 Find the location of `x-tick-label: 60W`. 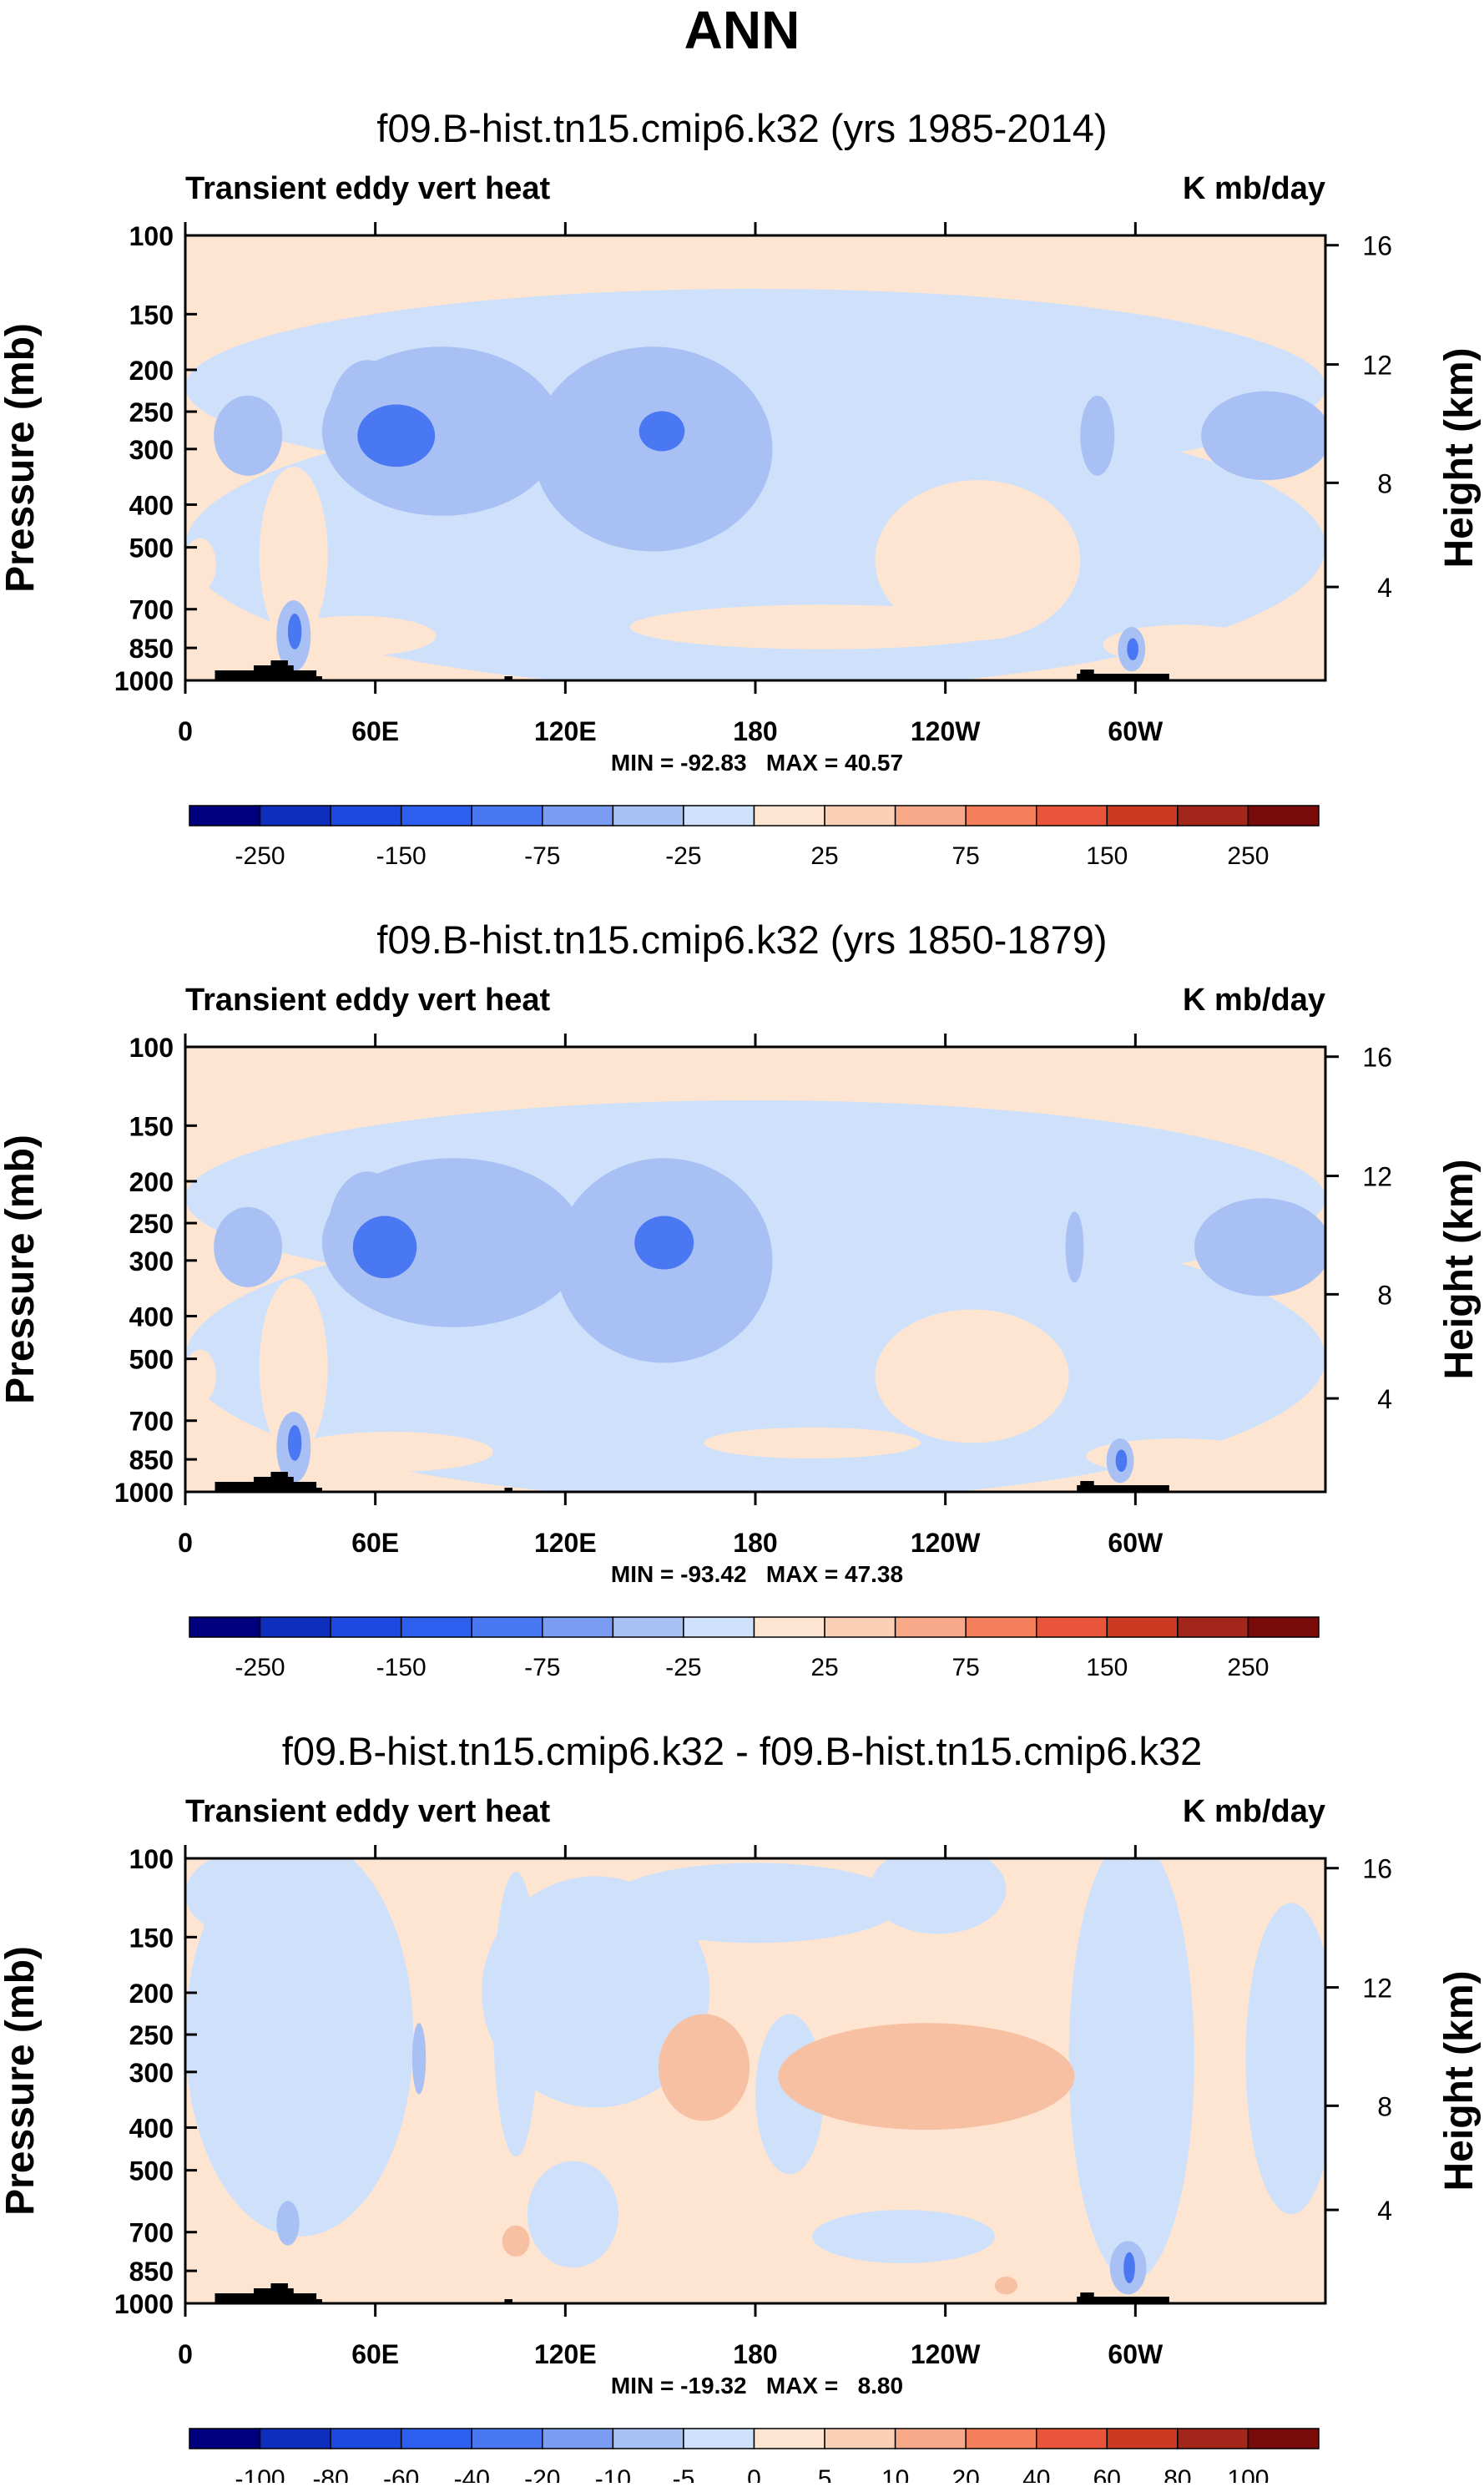

x-tick-label: 60W is located at coordinates (1135, 731).